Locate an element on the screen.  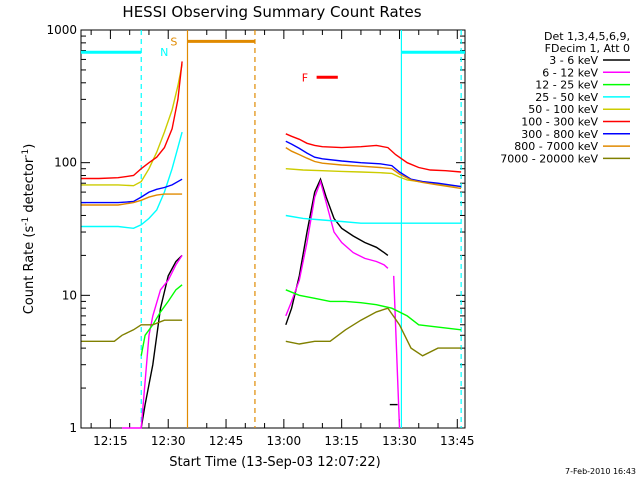
y-tick-label: 1 is located at coordinates (73, 428).